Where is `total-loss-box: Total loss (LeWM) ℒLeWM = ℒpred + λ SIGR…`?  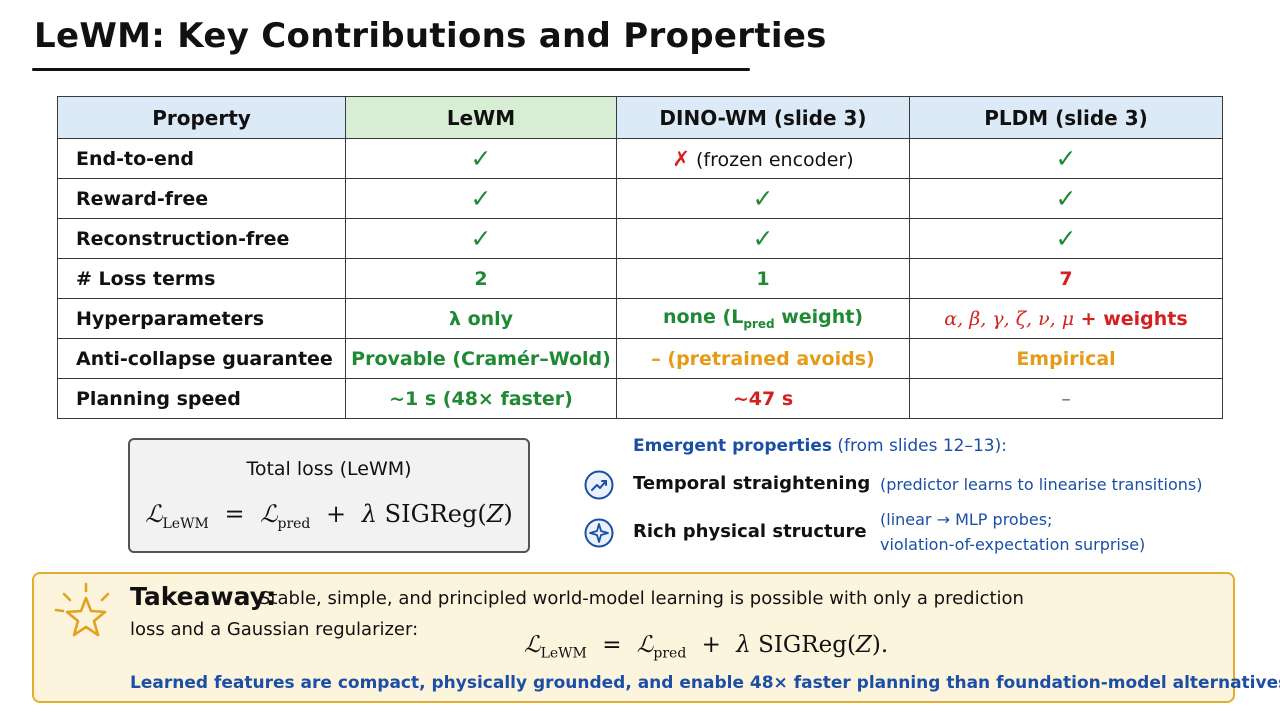
total-loss-box: Total loss (LeWM) ℒLeWM = ℒpred + λ SIGR… is located at coordinates (329, 495).